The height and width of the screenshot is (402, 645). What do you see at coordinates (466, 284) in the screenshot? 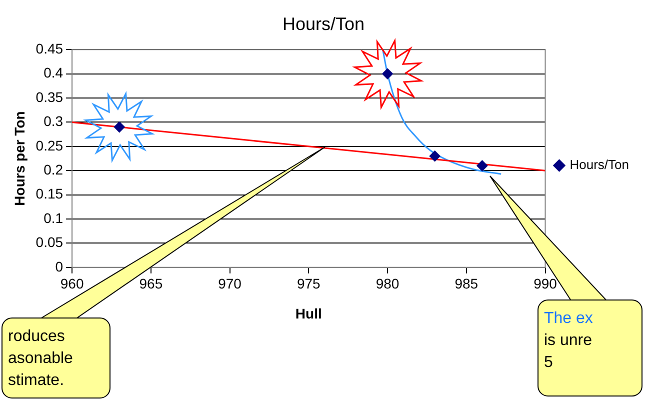
I see `x-tick-label: 985` at bounding box center [466, 284].